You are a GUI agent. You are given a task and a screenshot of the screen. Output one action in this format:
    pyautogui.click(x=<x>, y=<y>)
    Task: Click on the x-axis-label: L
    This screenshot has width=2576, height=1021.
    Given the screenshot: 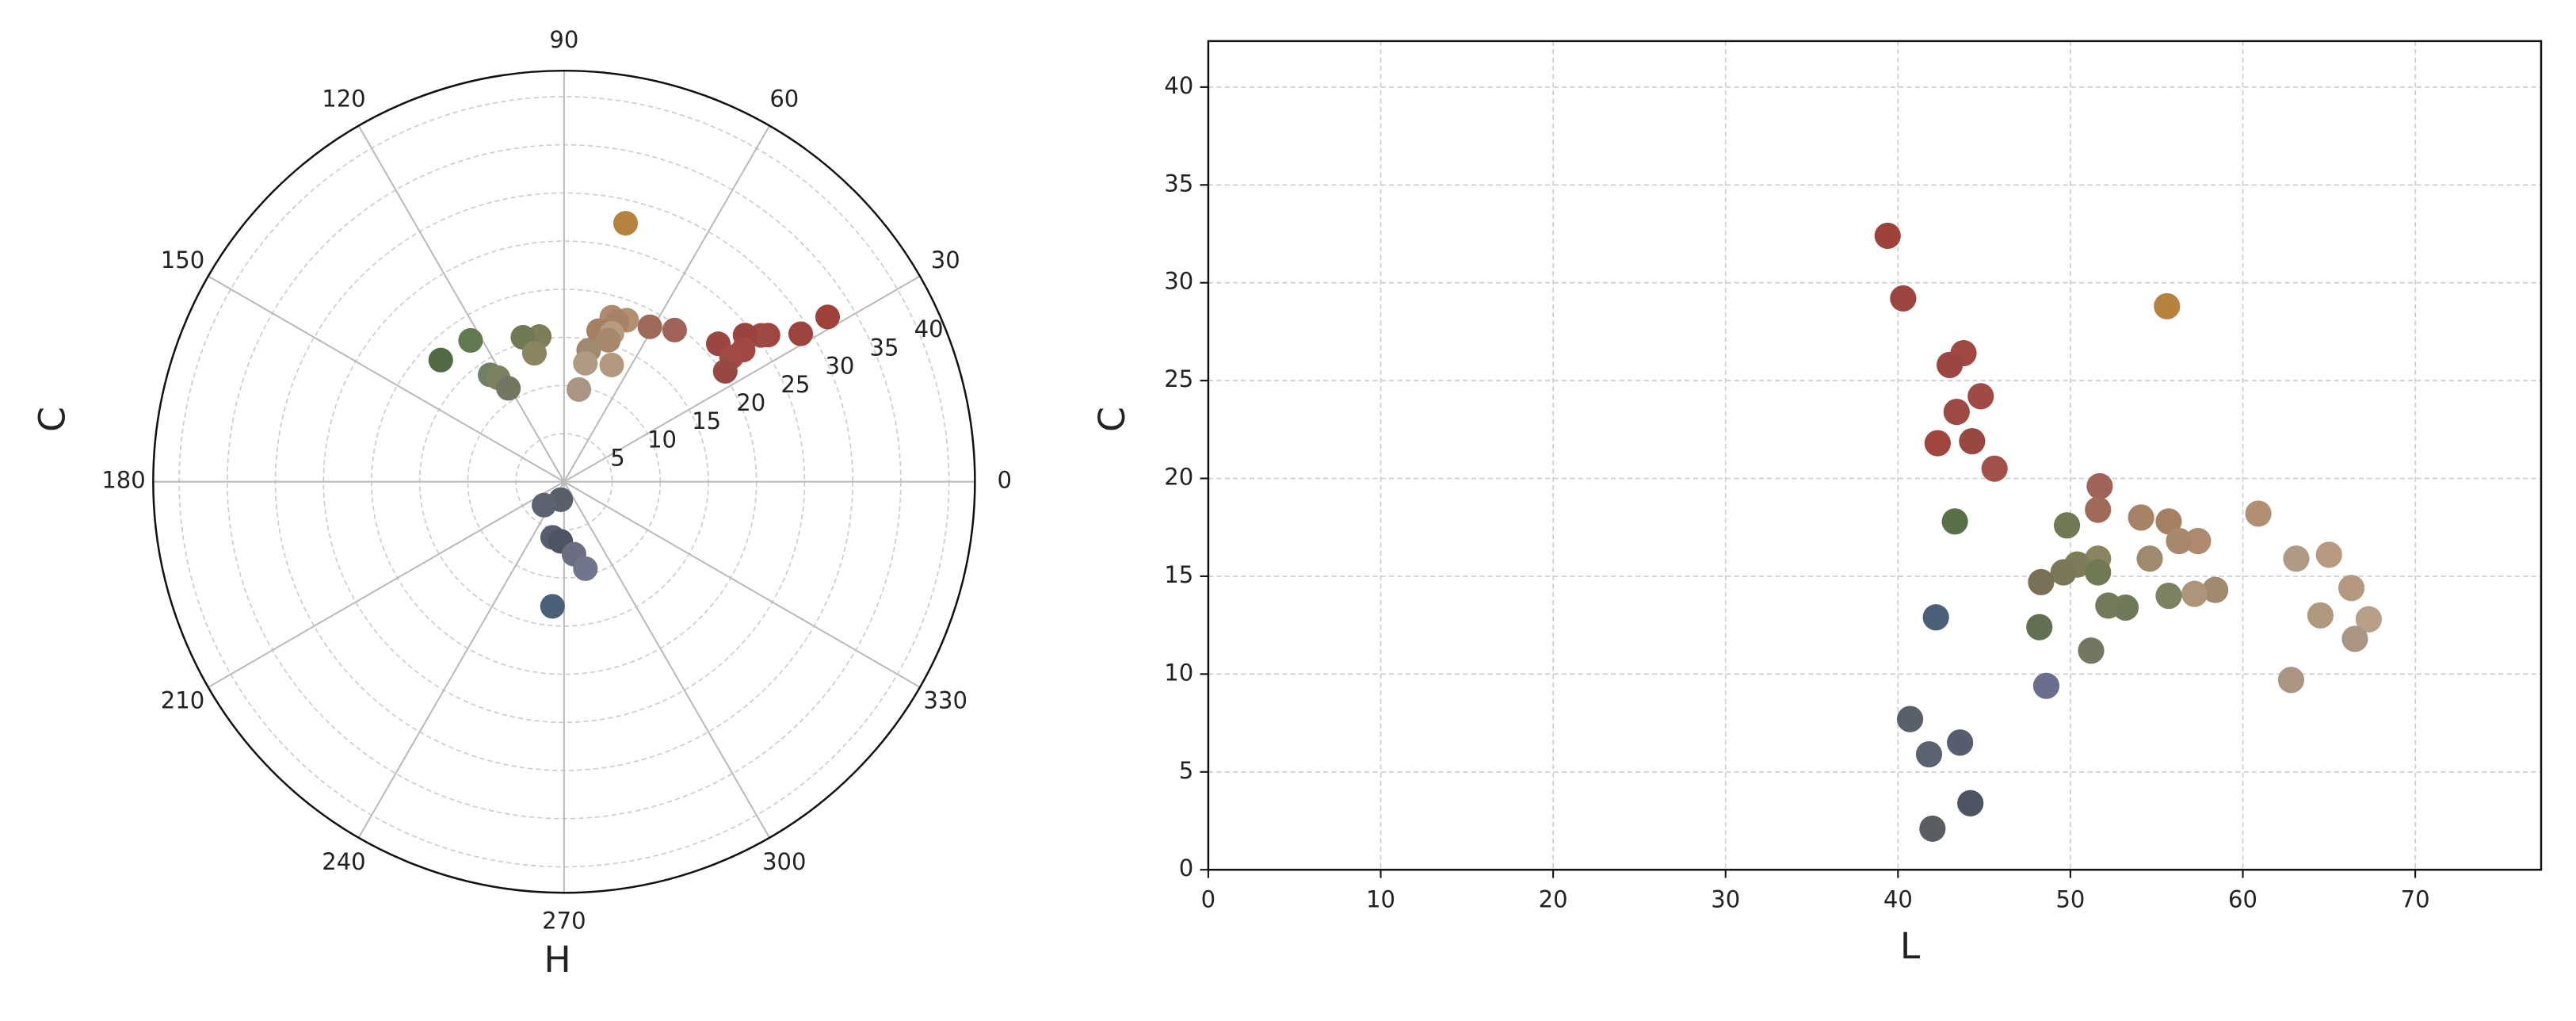 What is the action you would take?
    pyautogui.click(x=1910, y=946)
    